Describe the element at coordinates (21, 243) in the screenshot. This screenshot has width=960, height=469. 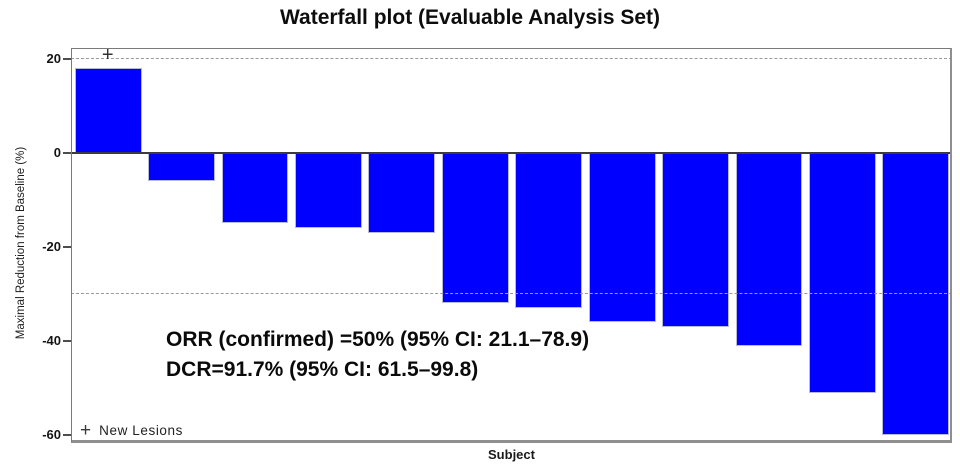
I see `y-axis-label: Maximal Reduction from Baseline (%)` at that location.